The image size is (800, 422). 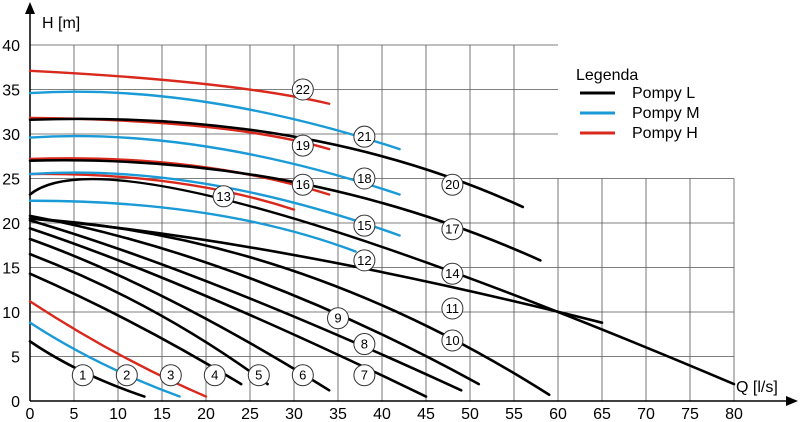 What do you see at coordinates (250, 414) in the screenshot?
I see `x-tick-label: 25` at bounding box center [250, 414].